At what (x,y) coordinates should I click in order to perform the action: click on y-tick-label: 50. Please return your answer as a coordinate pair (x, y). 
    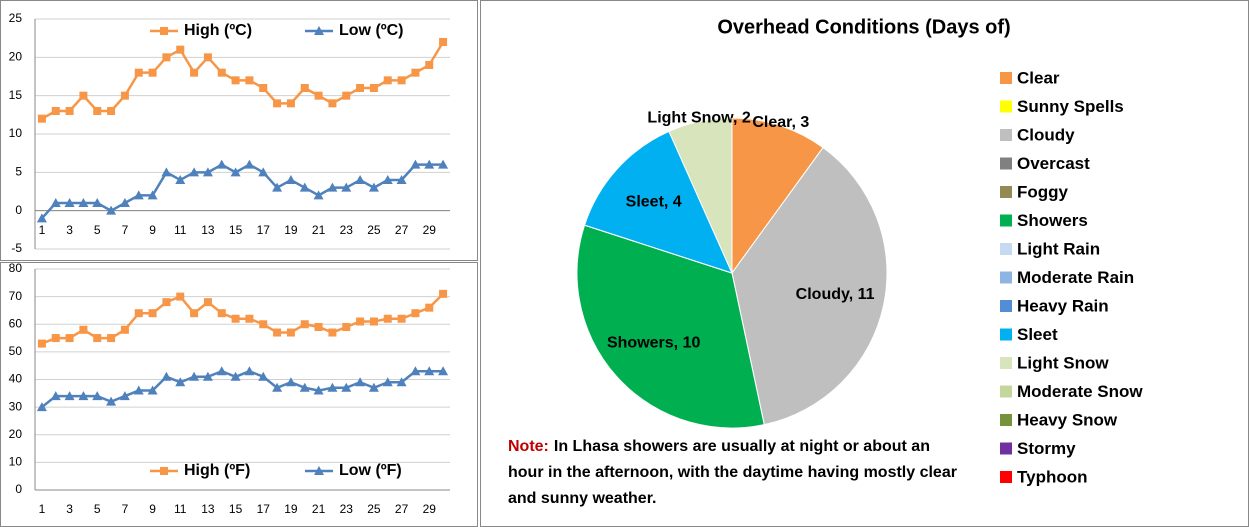
    Looking at the image, I should click on (16, 351).